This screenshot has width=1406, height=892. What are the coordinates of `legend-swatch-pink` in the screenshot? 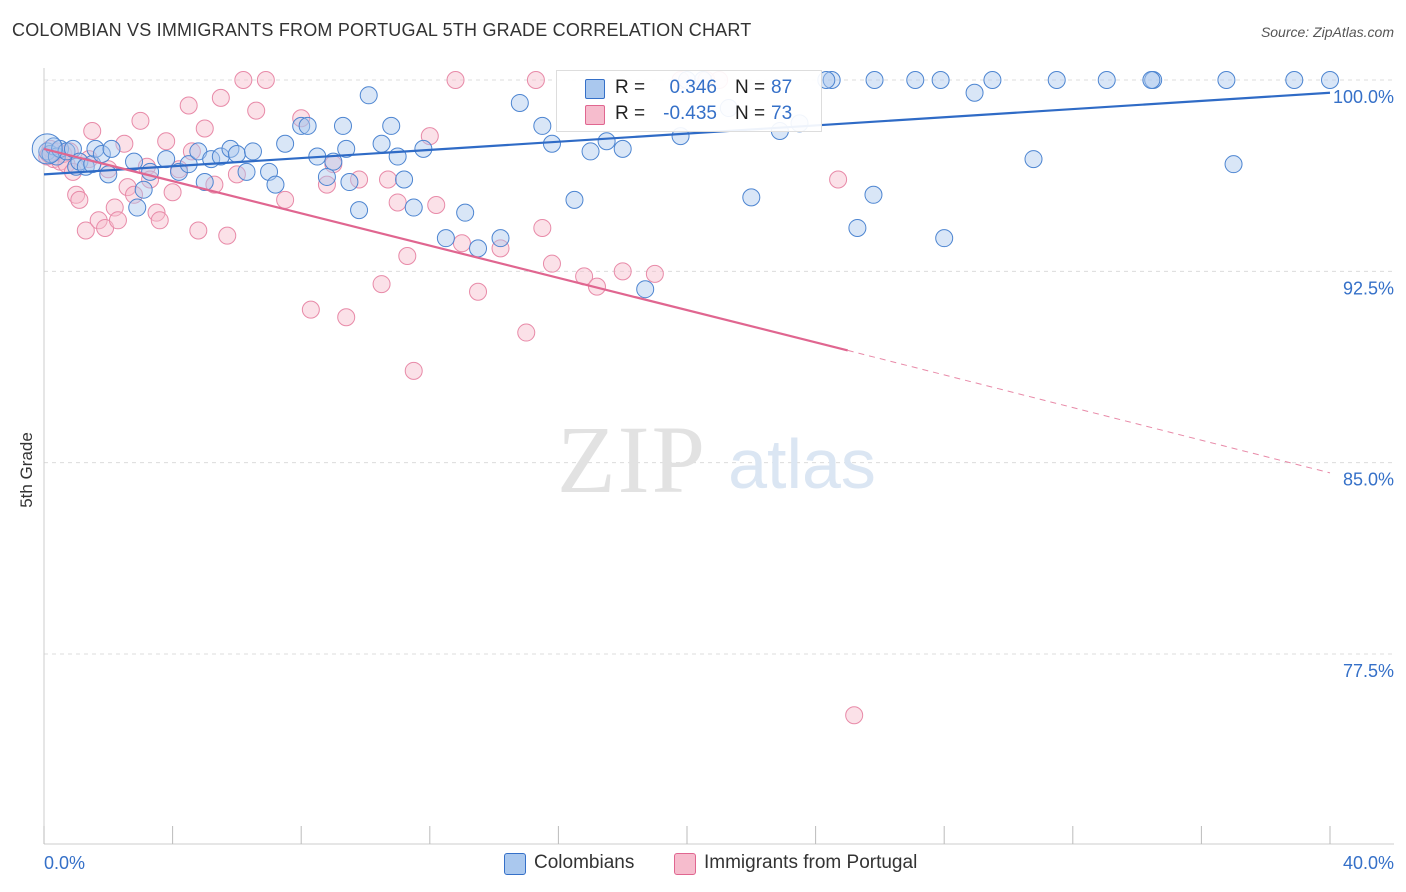 It's located at (595, 115).